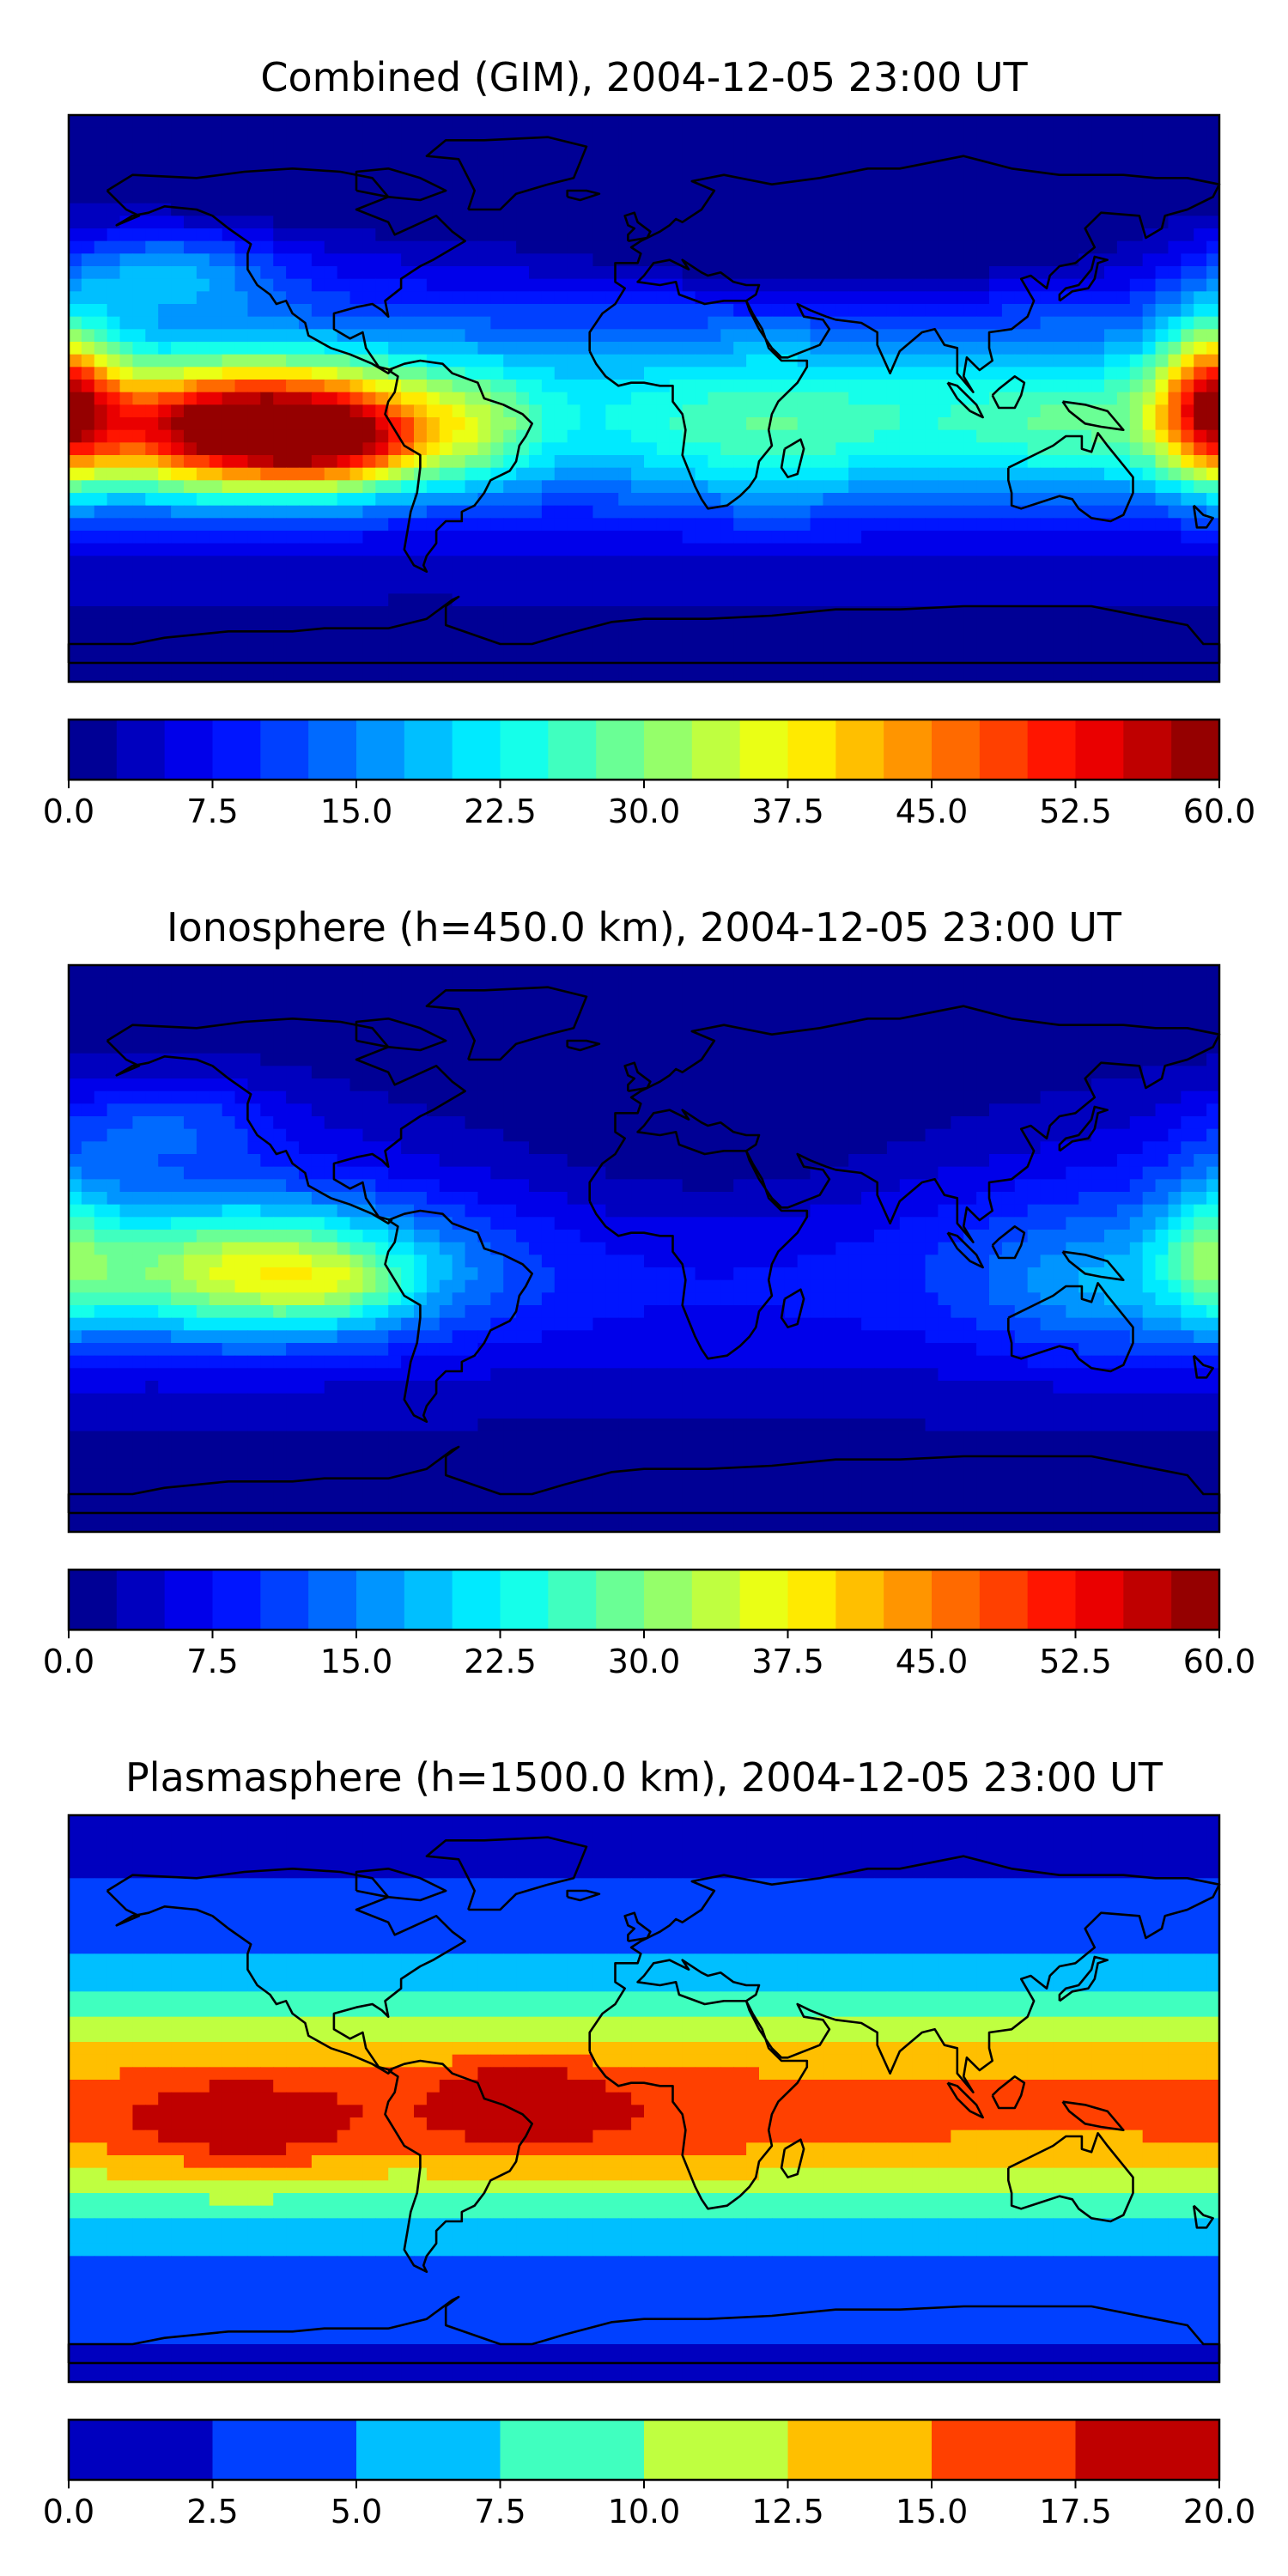  Describe the element at coordinates (237, 750) in the screenshot. I see `colorbar-swatch` at that location.